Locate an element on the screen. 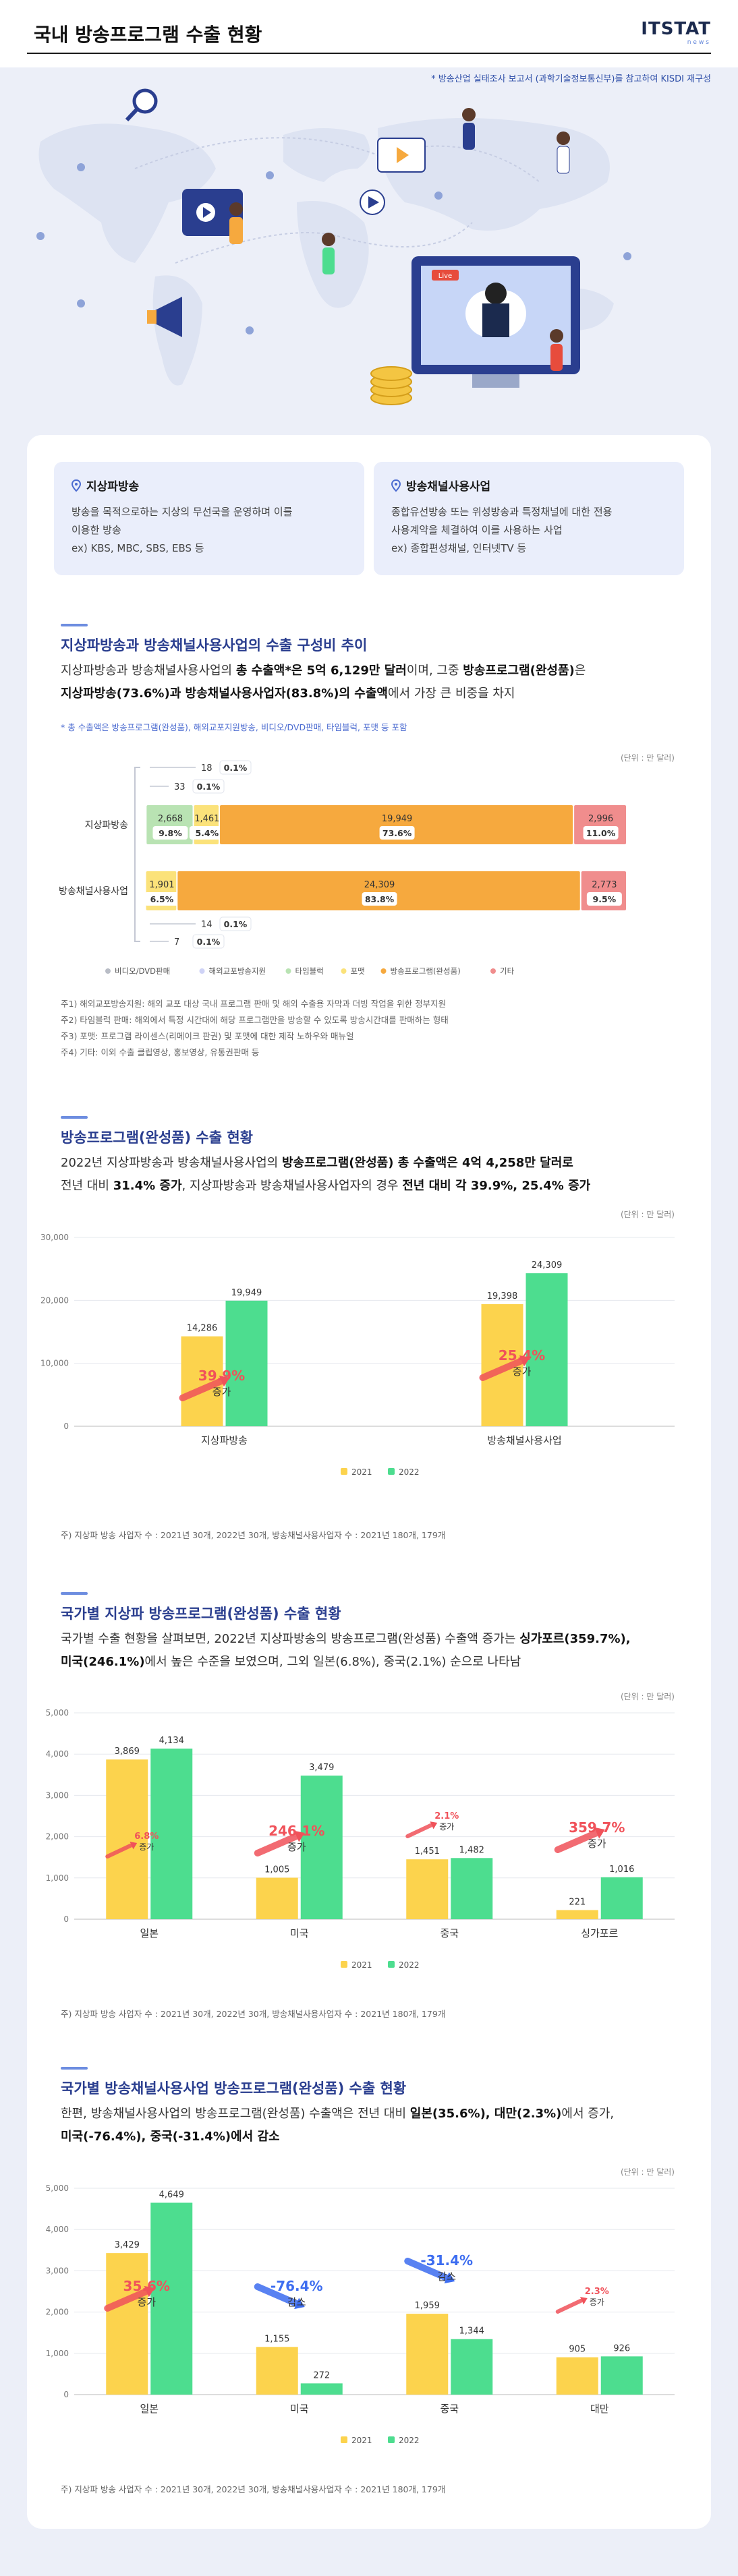 The height and width of the screenshot is (2576, 738). value-label: 1,482 is located at coordinates (471, 1850).